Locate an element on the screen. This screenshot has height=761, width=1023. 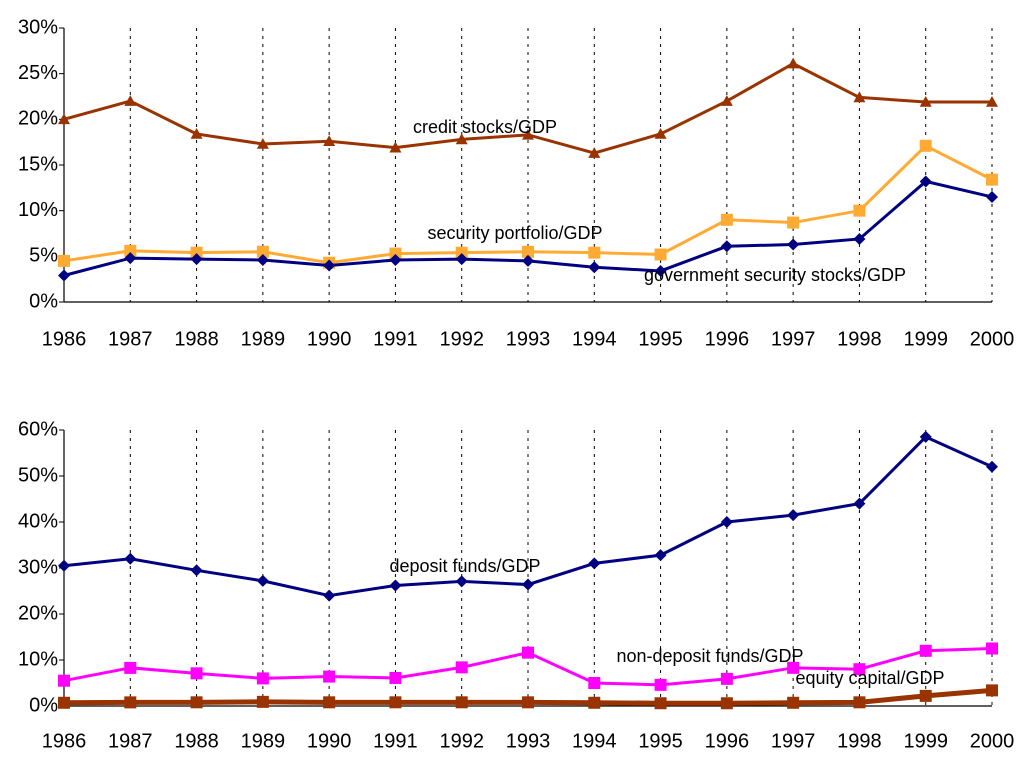
x-tick-label: 1991 is located at coordinates (395, 339).